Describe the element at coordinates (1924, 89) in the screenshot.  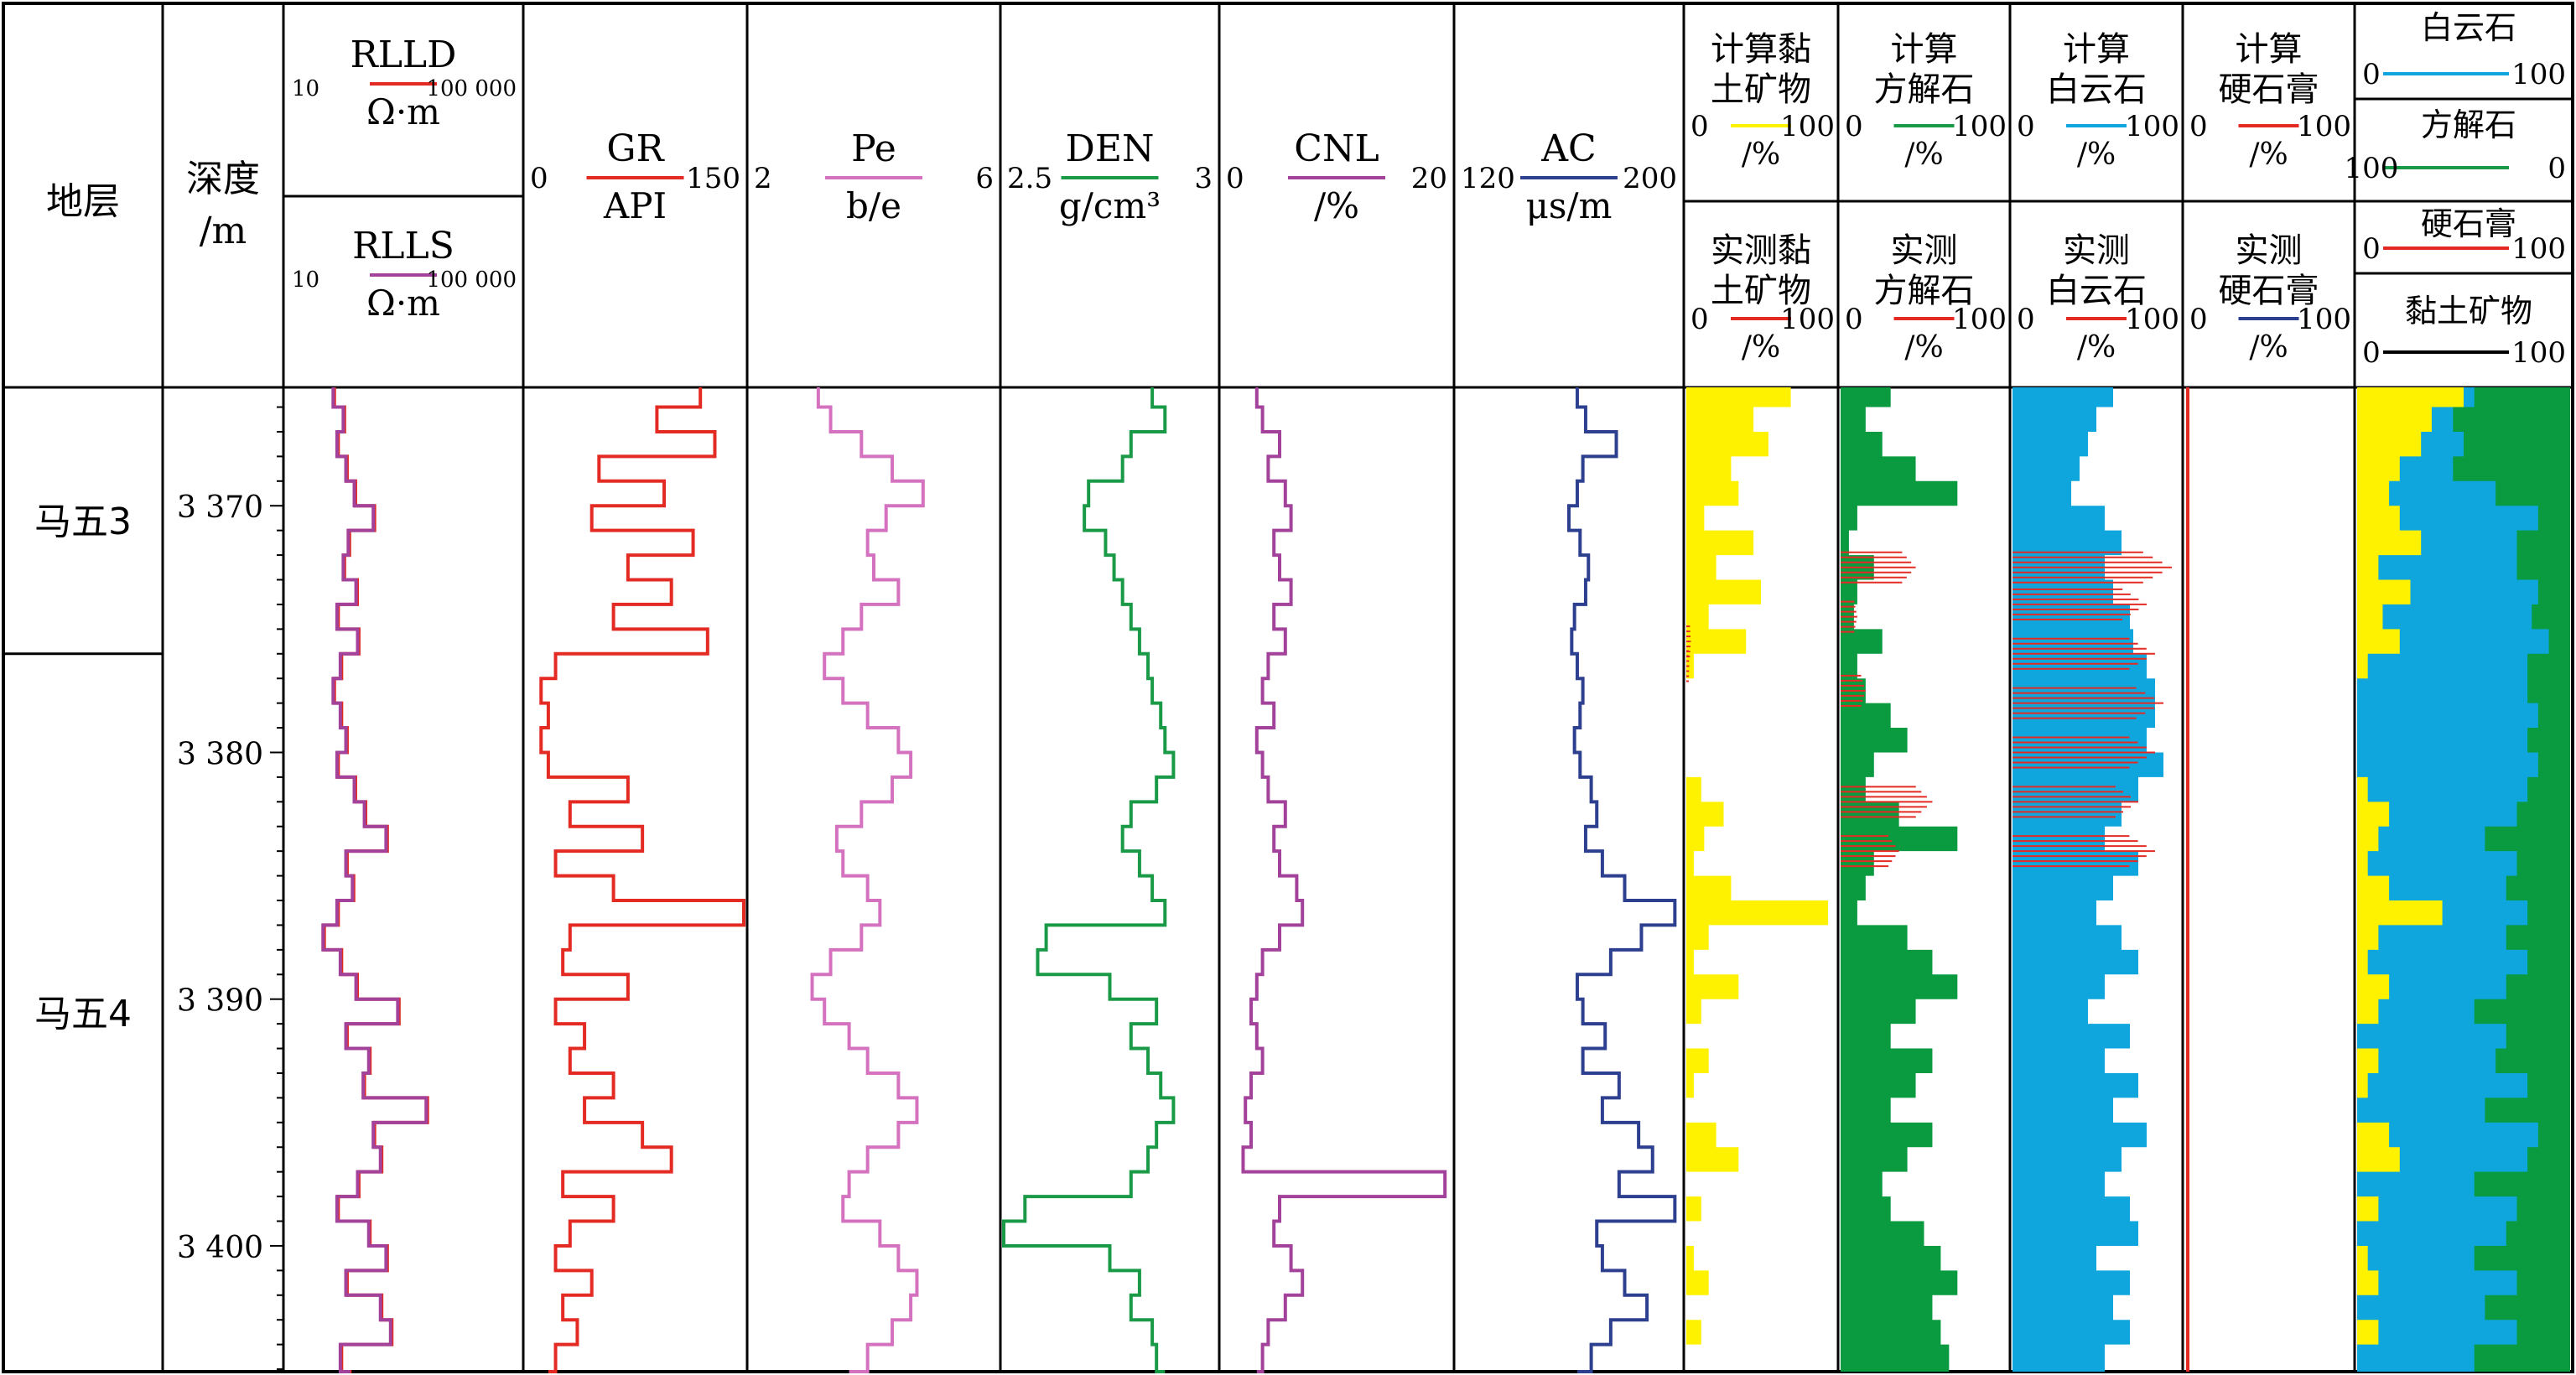
I see `calc-mineral-name-2: 方解石` at that location.